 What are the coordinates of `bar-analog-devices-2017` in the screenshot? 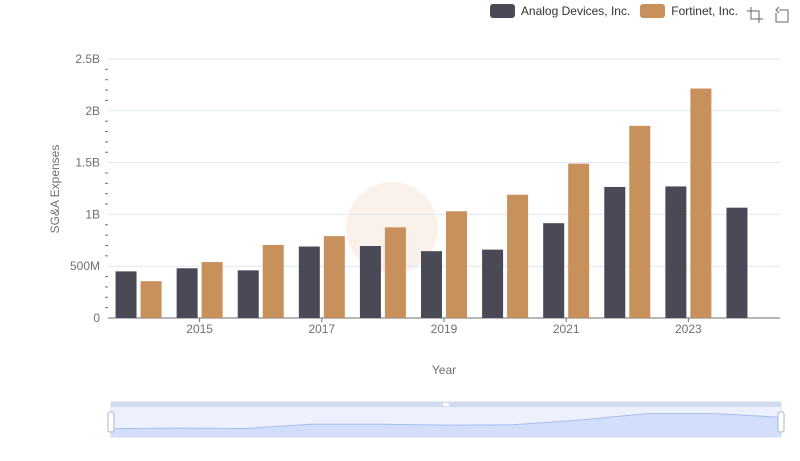 It's located at (309, 282).